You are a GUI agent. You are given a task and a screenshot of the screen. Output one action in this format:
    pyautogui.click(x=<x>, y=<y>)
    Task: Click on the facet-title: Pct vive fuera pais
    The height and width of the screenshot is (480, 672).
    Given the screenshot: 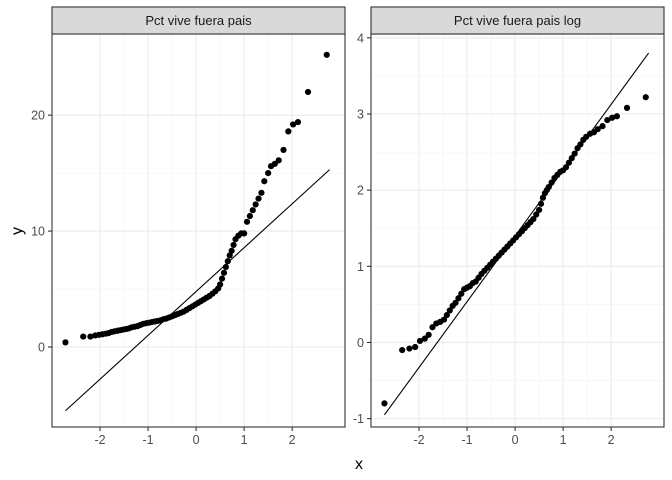 What is the action you would take?
    pyautogui.click(x=198, y=20)
    